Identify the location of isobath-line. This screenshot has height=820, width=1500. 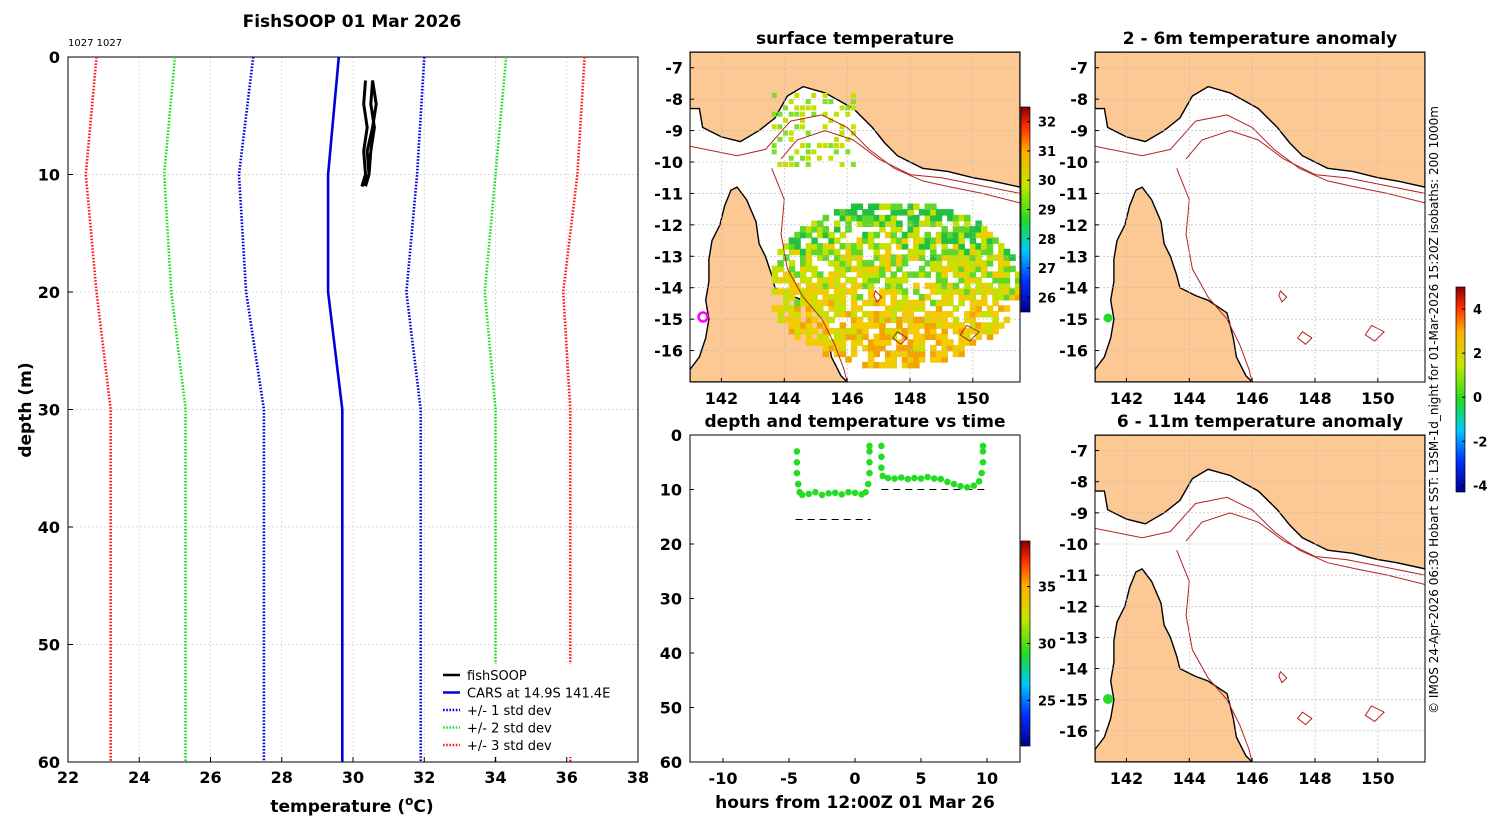
(1214, 656).